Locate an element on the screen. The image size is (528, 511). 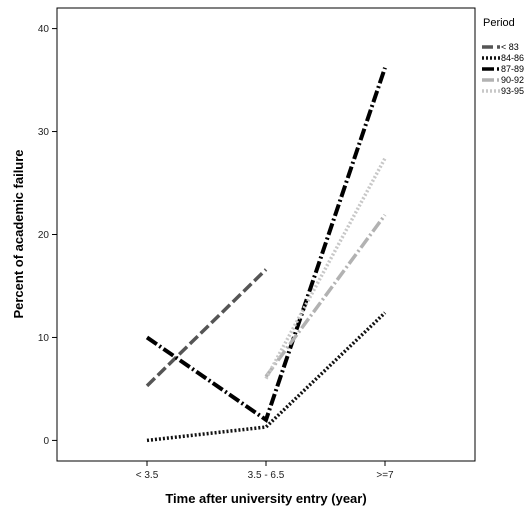
x-tick-label: < 3.5 is located at coordinates (147, 475).